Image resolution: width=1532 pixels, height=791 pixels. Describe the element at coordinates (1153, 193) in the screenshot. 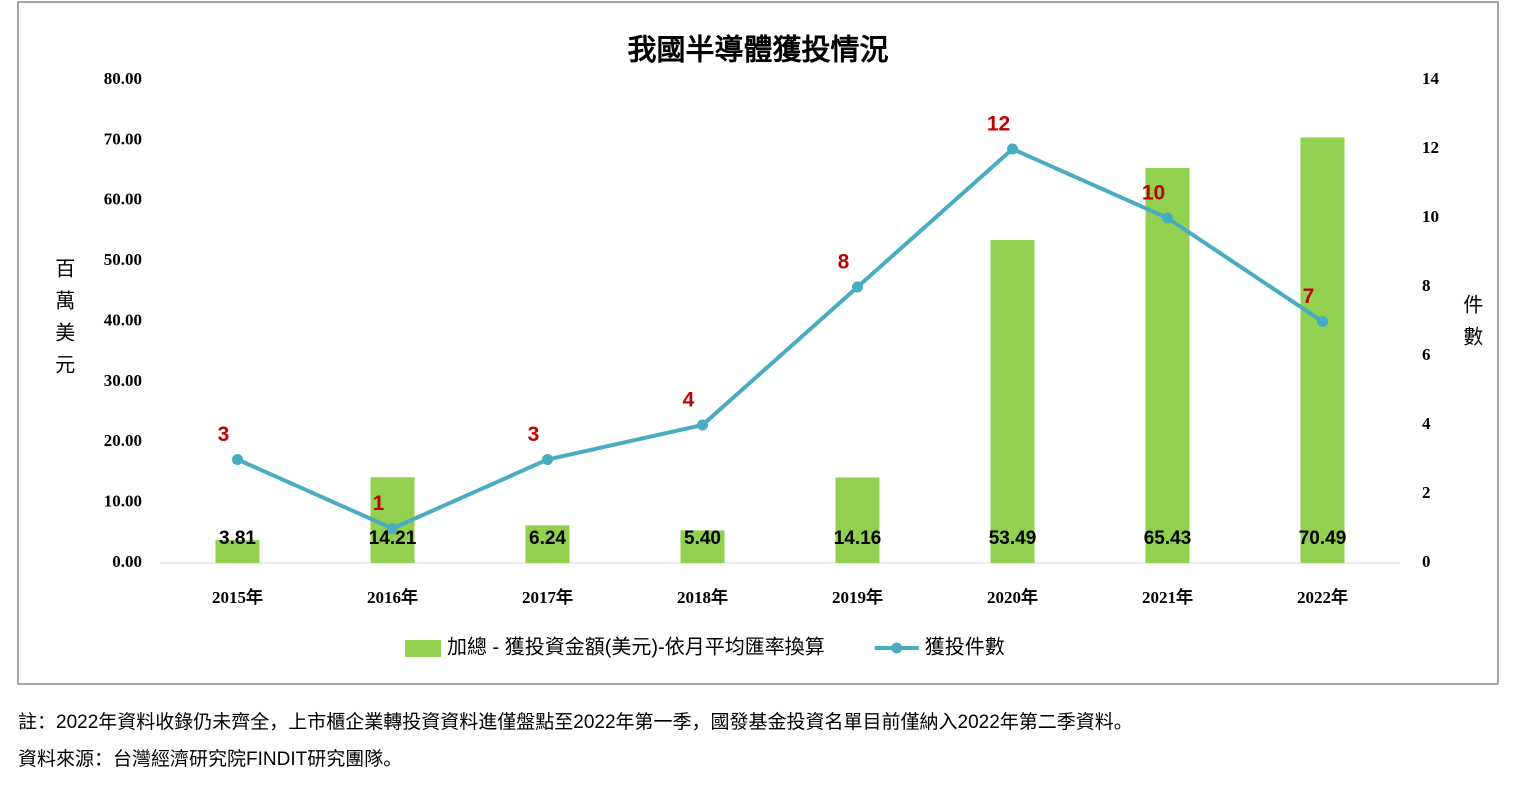

I see `data-label: 10` at that location.